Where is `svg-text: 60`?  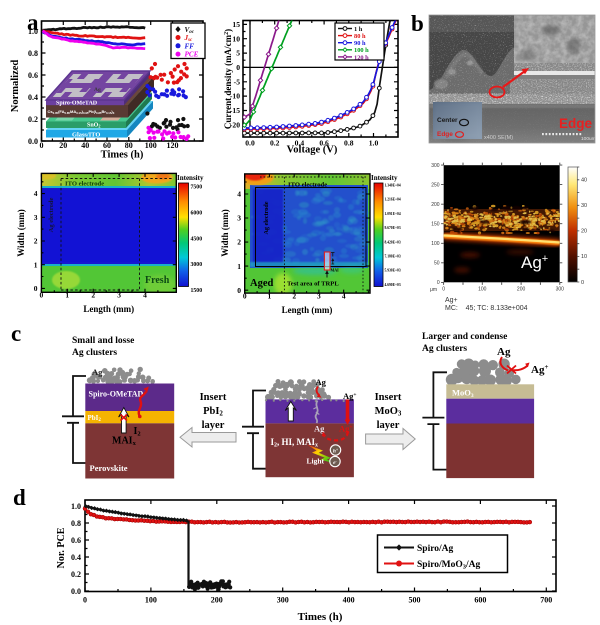 svg-text: 60 is located at coordinates (107, 145).